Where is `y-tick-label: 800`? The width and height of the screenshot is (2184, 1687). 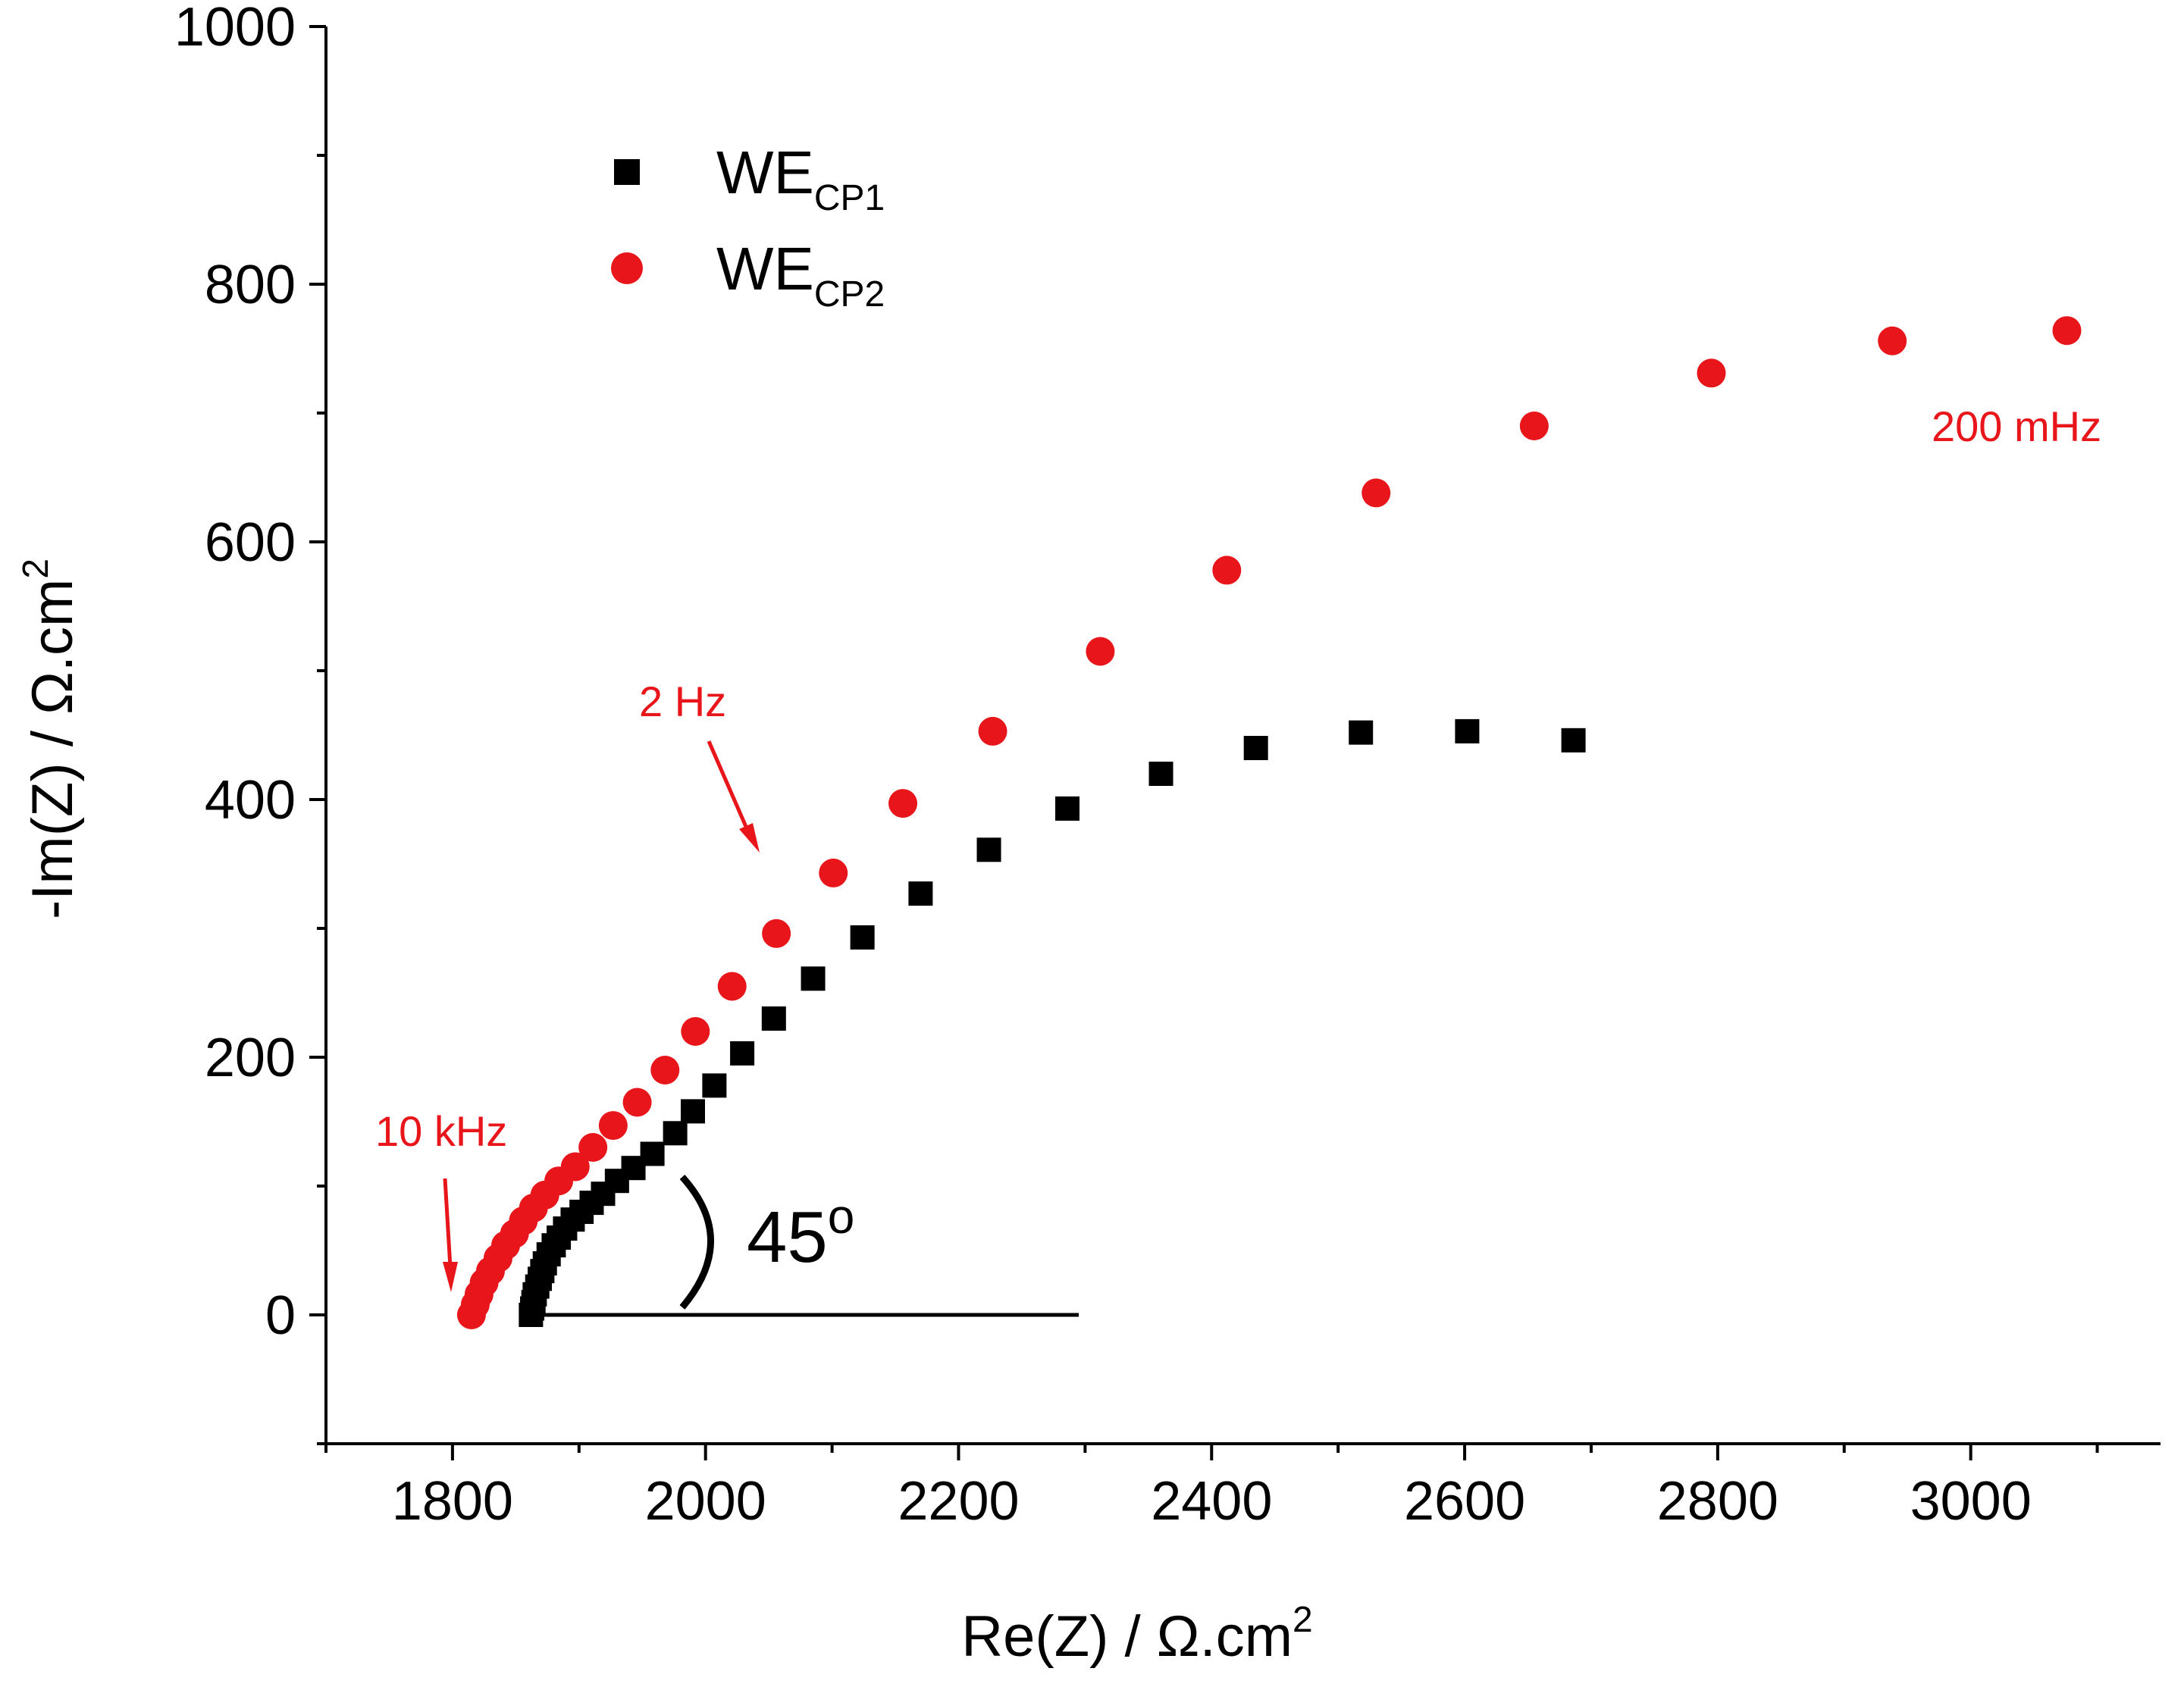
y-tick-label: 800 is located at coordinates (250, 285).